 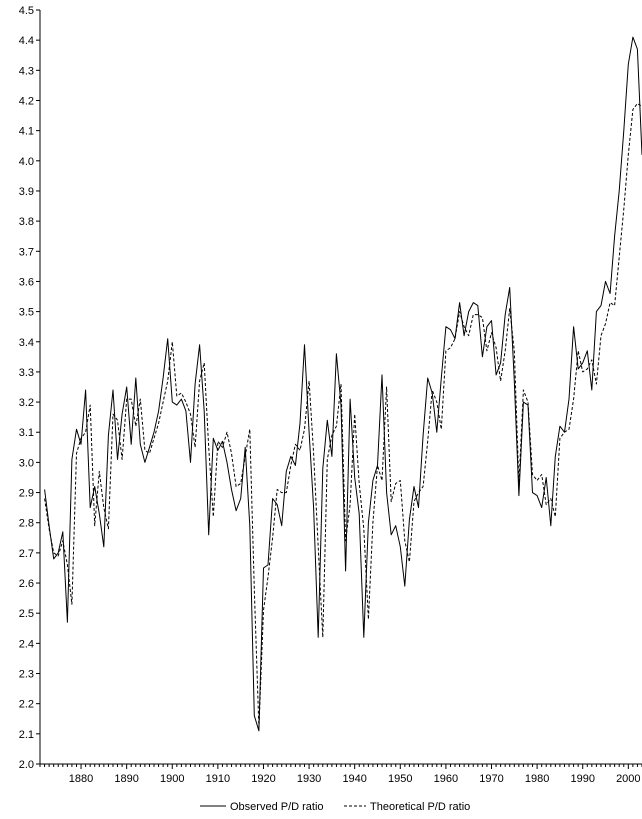 What do you see at coordinates (26, 282) in the screenshot?
I see `y-tick-label: 3.6` at bounding box center [26, 282].